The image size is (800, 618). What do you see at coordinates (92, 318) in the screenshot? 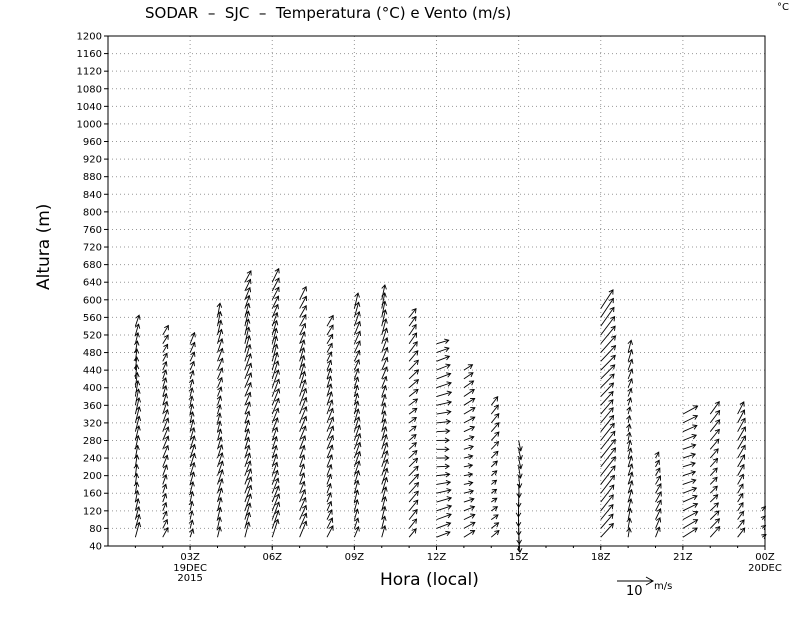
I see `y-tick-label: 560` at bounding box center [92, 318].